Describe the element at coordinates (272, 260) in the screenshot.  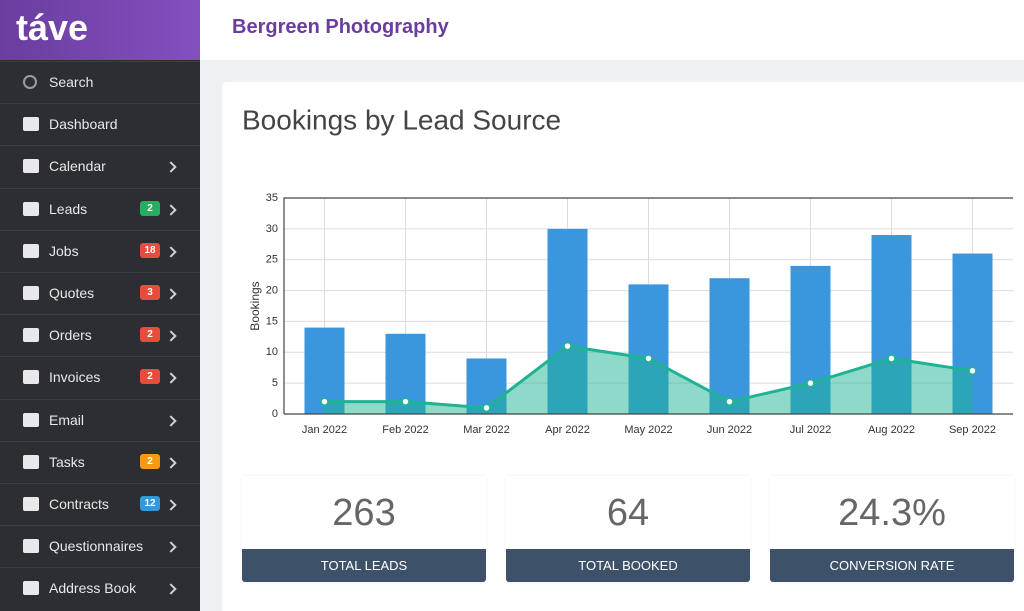
I see `y-tick-label: 25` at that location.